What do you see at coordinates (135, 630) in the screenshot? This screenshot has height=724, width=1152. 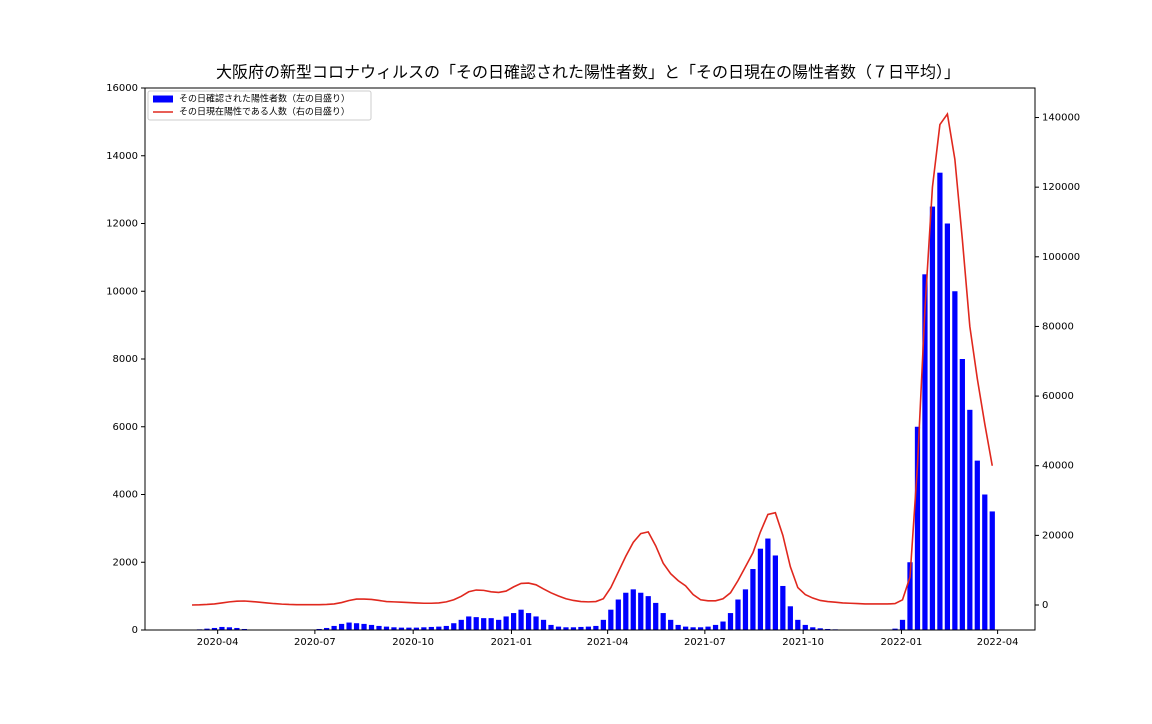 I see `y-tick-label: 0` at bounding box center [135, 630].